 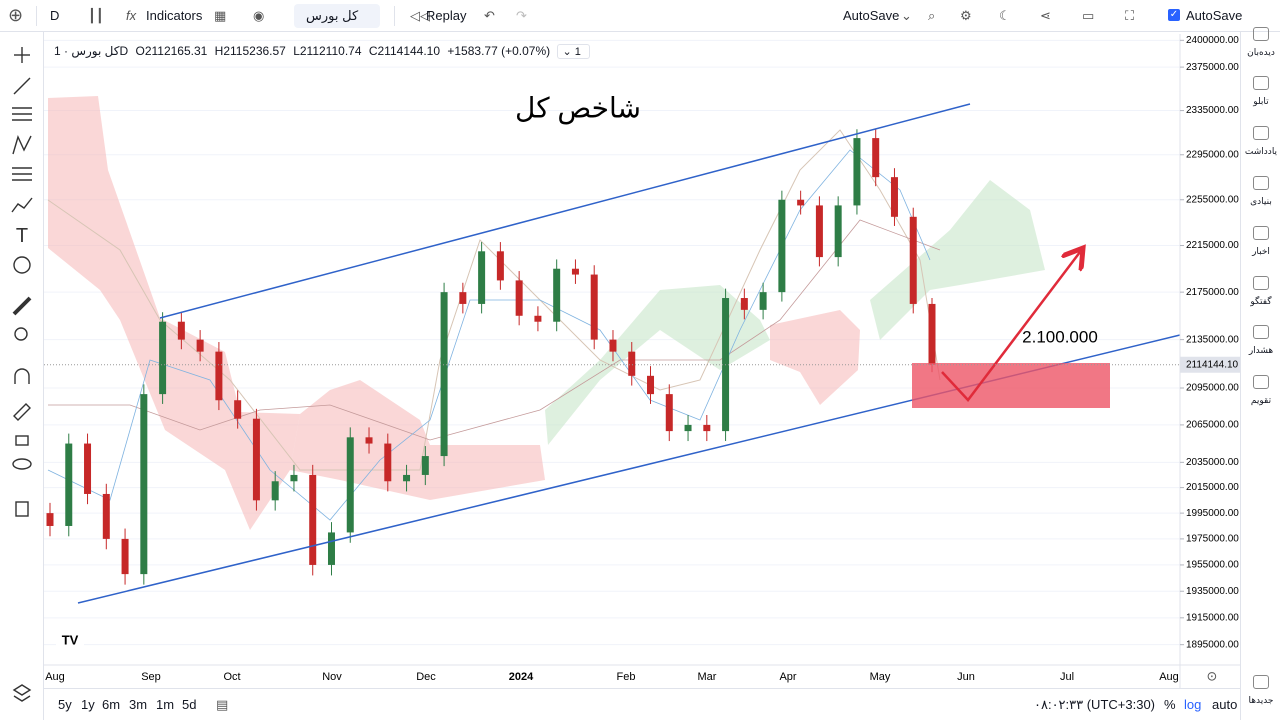 I want to click on fib-tool, so click(x=22, y=114).